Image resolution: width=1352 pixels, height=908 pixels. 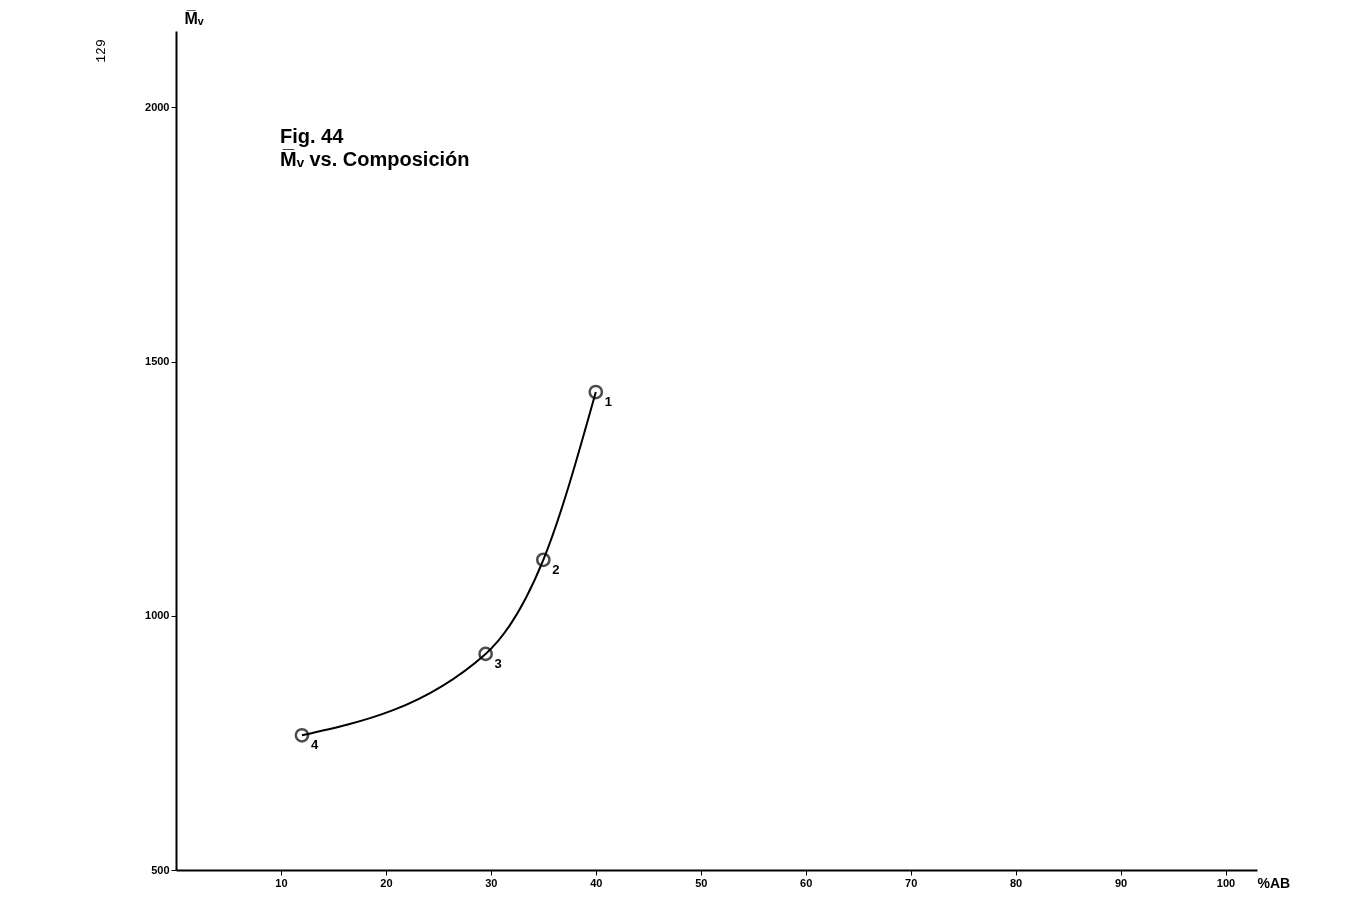 What do you see at coordinates (160, 869) in the screenshot?
I see `y-tick-label: 500` at bounding box center [160, 869].